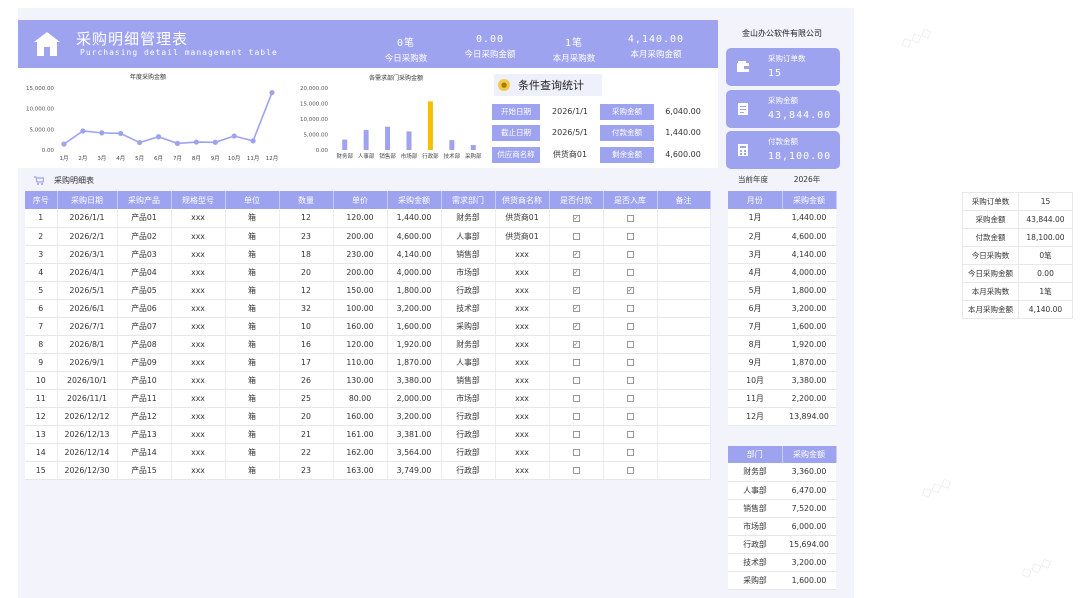 Image resolution: width=1080 pixels, height=598 pixels. I want to click on table-row: 3 2026/3/1 产品03 xxx 箱 18 230.00 4,140.00 销售部 xxx ✓, so click(368, 254).